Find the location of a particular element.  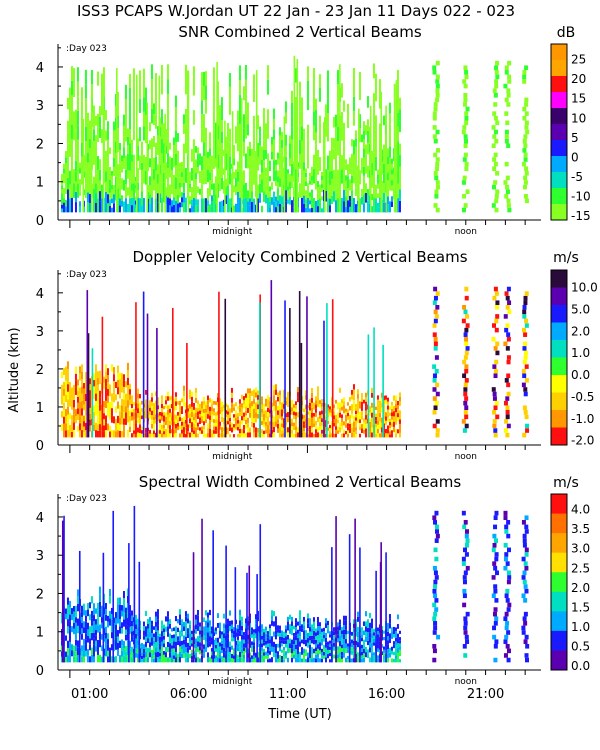

colorbar-unit: dB is located at coordinates (566, 33).